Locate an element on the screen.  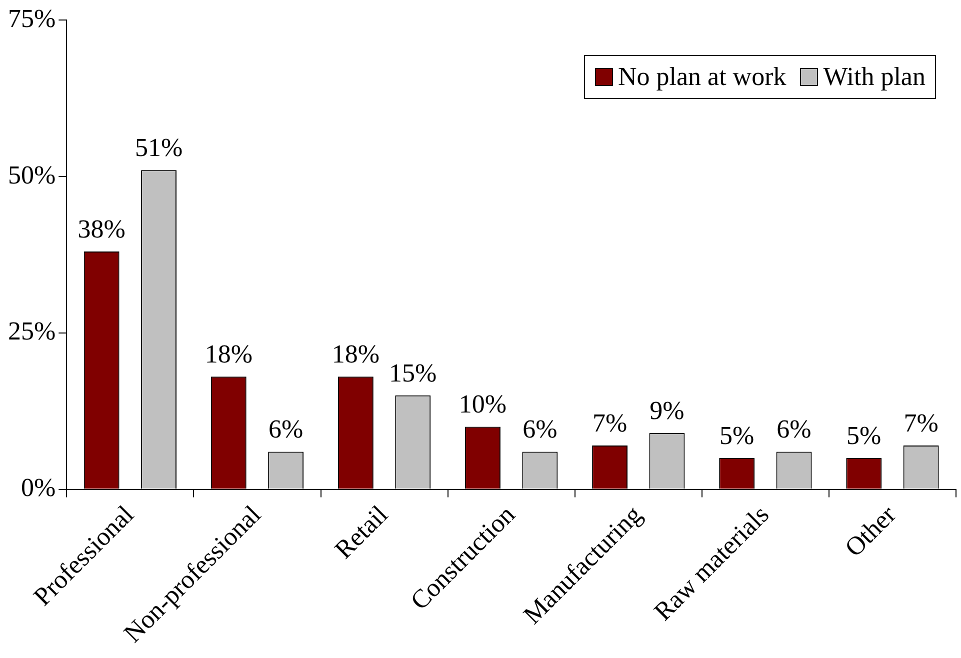
data-label: 15% is located at coordinates (413, 373).